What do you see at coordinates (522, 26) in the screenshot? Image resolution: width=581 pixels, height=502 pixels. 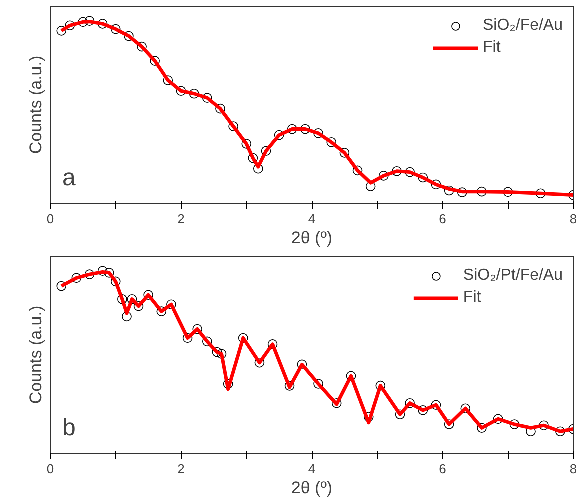 I see `legend-label: SiO₂/Fe/Au` at bounding box center [522, 26].